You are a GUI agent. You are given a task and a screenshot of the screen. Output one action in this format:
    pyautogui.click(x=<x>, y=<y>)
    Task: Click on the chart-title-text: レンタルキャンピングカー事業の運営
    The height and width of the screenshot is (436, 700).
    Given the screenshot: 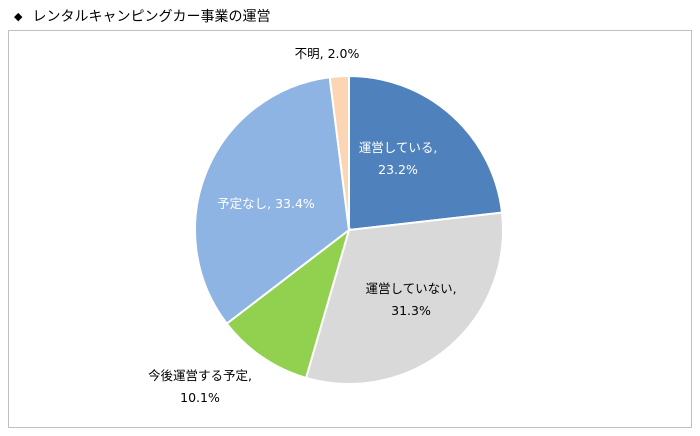 What is the action you would take?
    pyautogui.click(x=151, y=17)
    